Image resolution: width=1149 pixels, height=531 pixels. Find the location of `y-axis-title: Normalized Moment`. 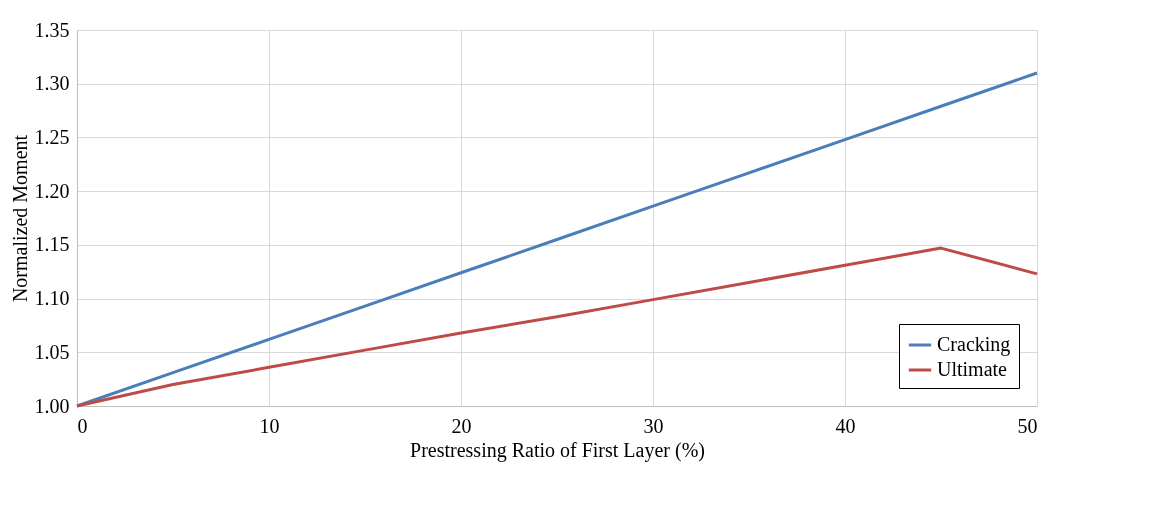

y-axis-title: Normalized Moment is located at coordinates (19, 218).